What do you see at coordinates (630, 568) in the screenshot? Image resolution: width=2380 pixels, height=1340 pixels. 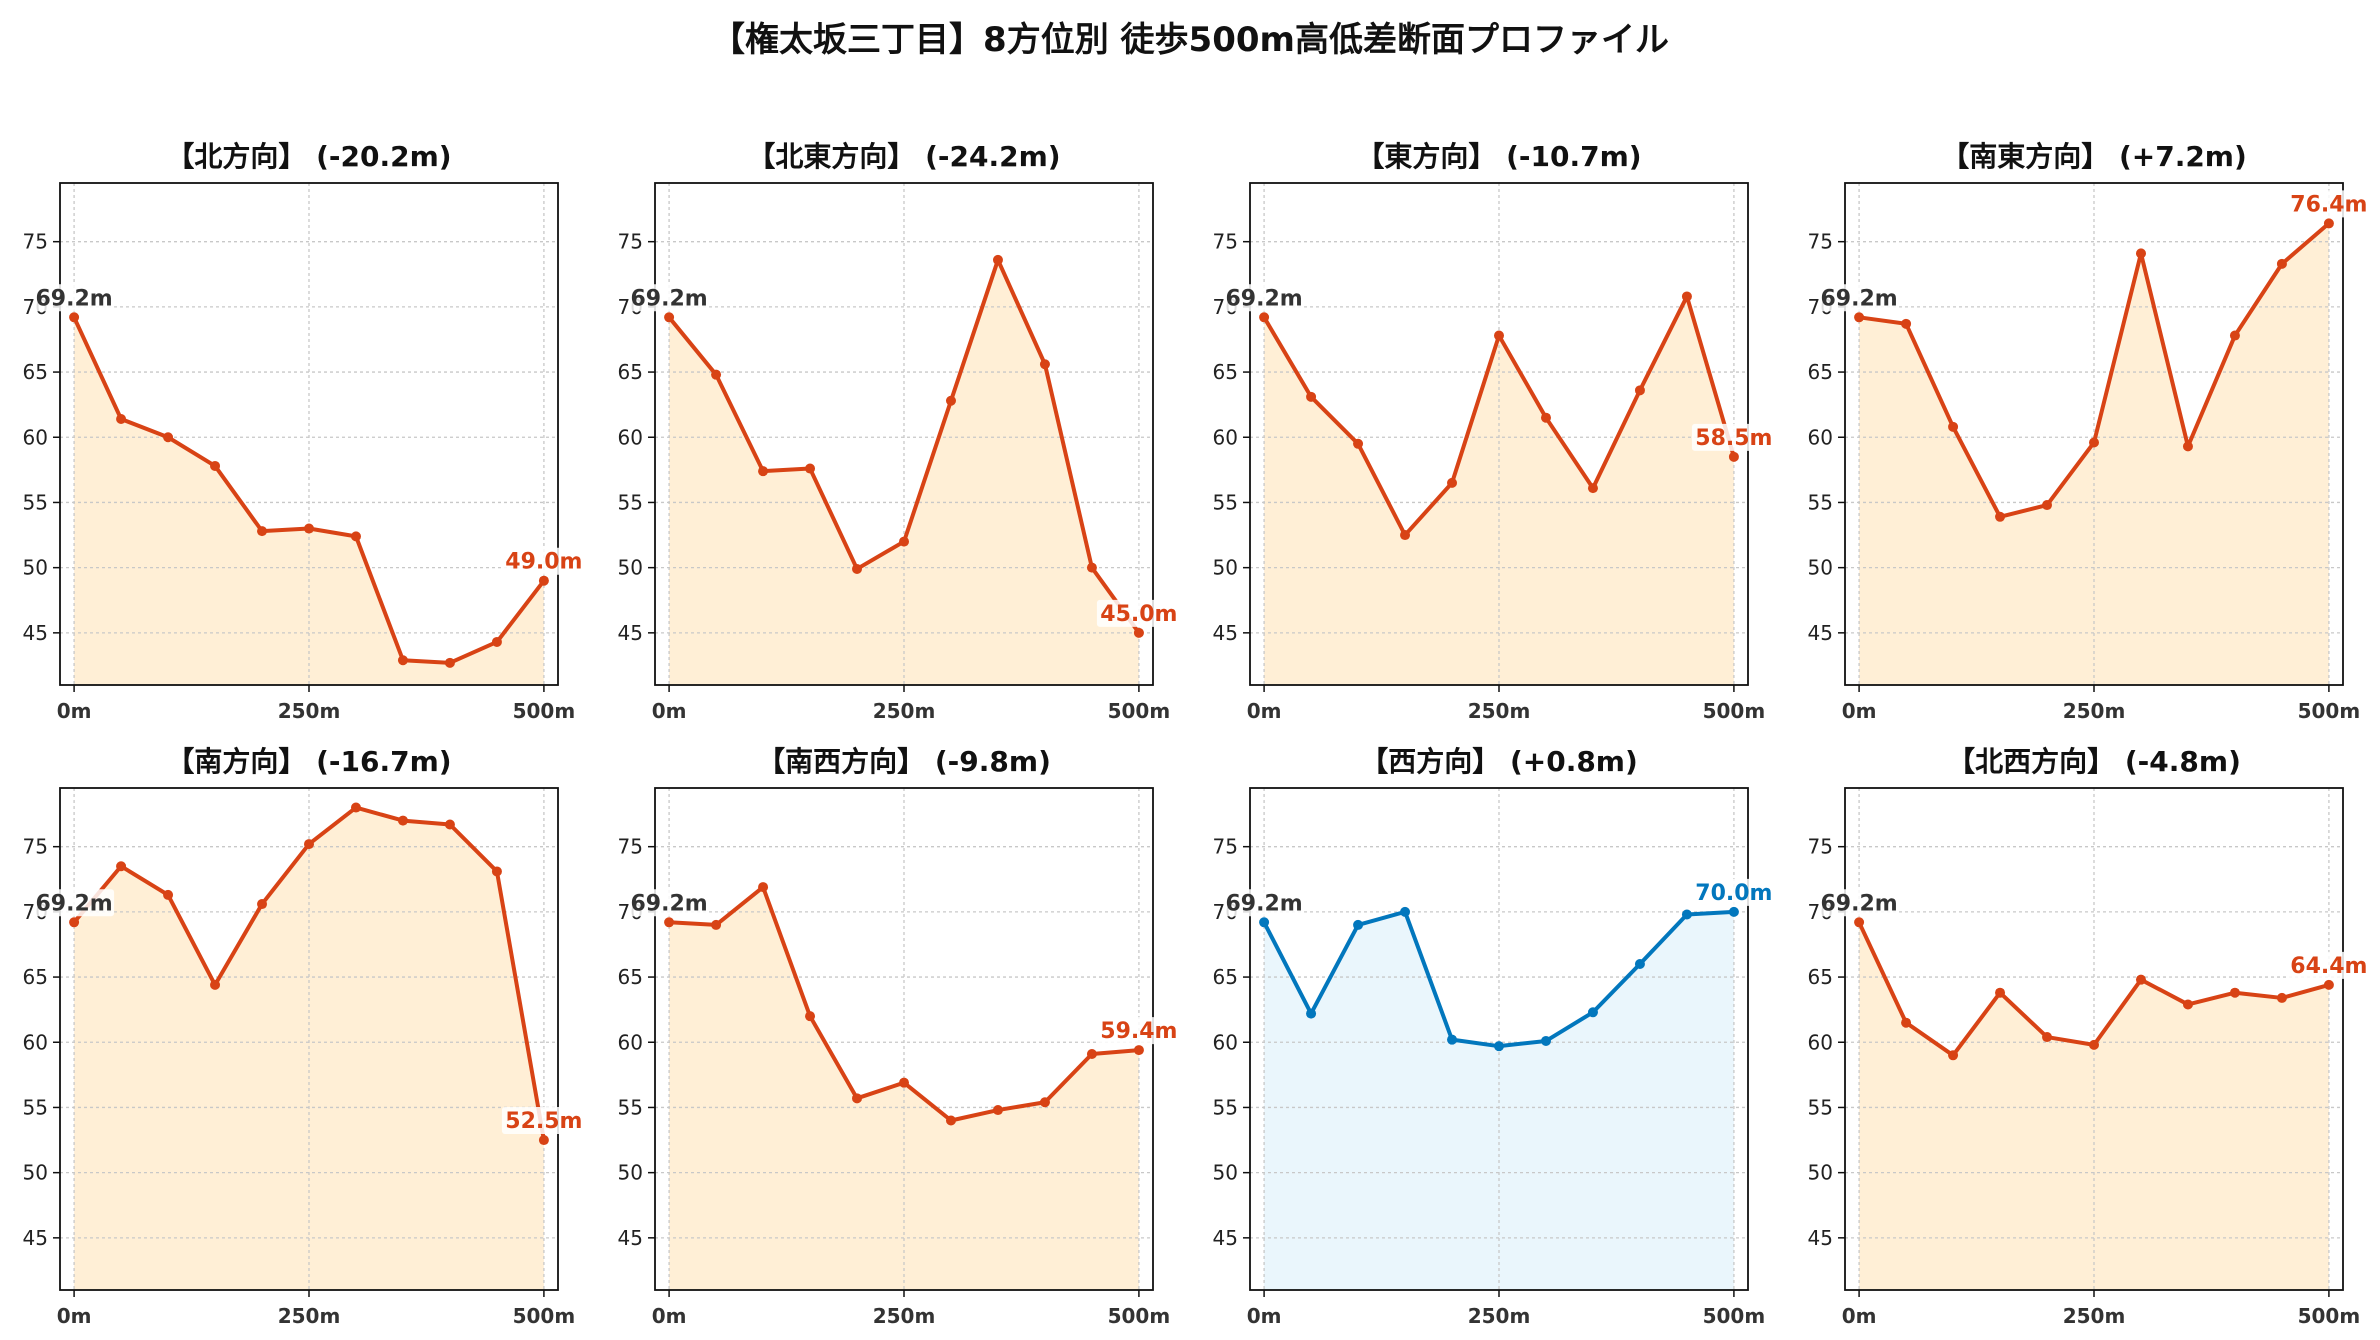 I see `y-tick-label: 50` at bounding box center [630, 568].